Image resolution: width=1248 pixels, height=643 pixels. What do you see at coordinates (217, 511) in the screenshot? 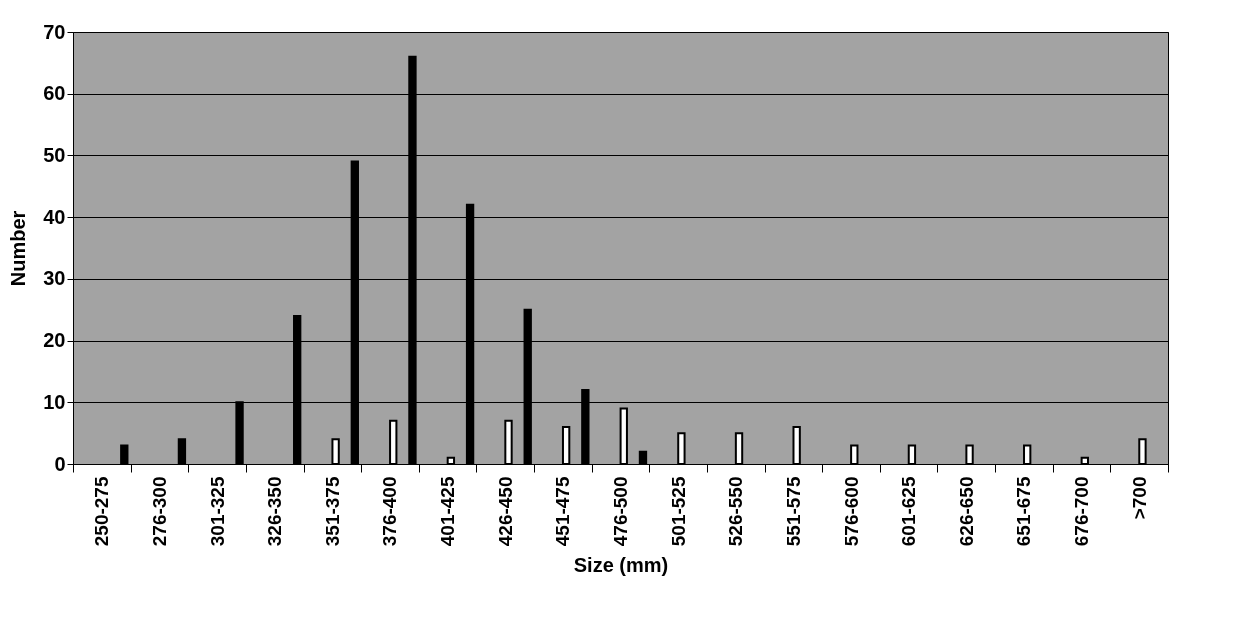
I see `x-tick-label: 301-325` at bounding box center [217, 511].